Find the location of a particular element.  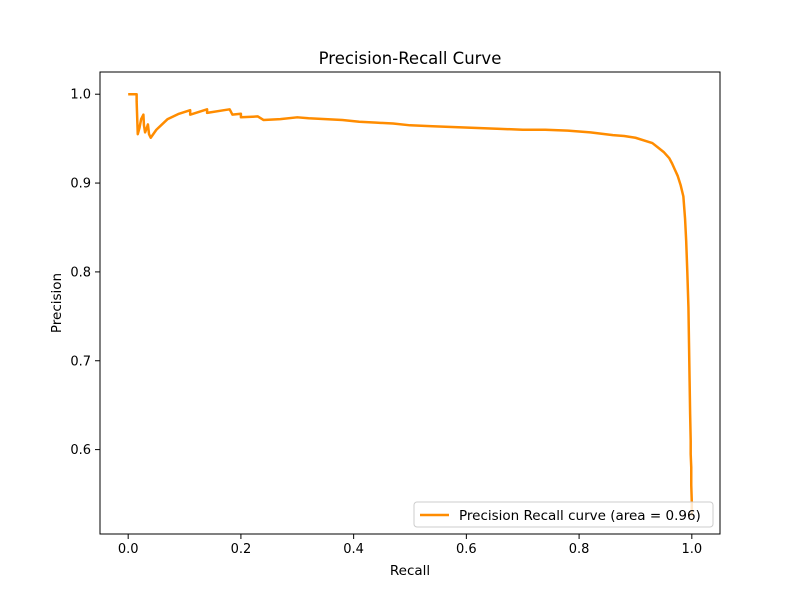

x-tick-label: 0.8 is located at coordinates (579, 549).